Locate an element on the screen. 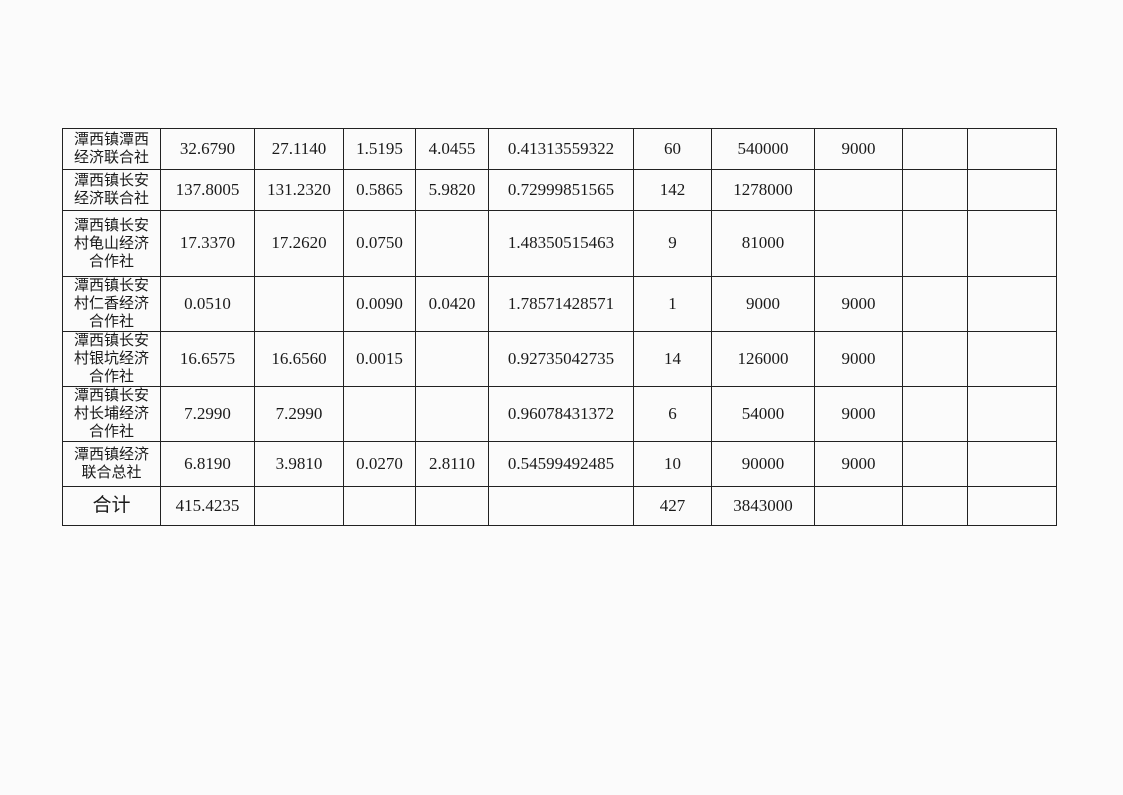  table-cell: 6 is located at coordinates (672, 414).